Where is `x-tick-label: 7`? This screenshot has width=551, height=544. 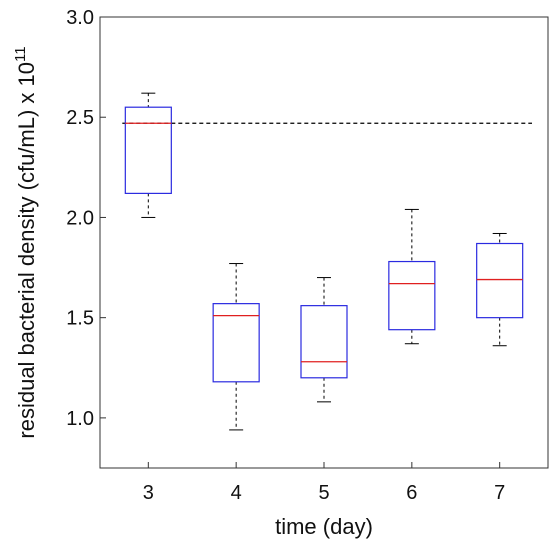
x-tick-label: 7 is located at coordinates (499, 493).